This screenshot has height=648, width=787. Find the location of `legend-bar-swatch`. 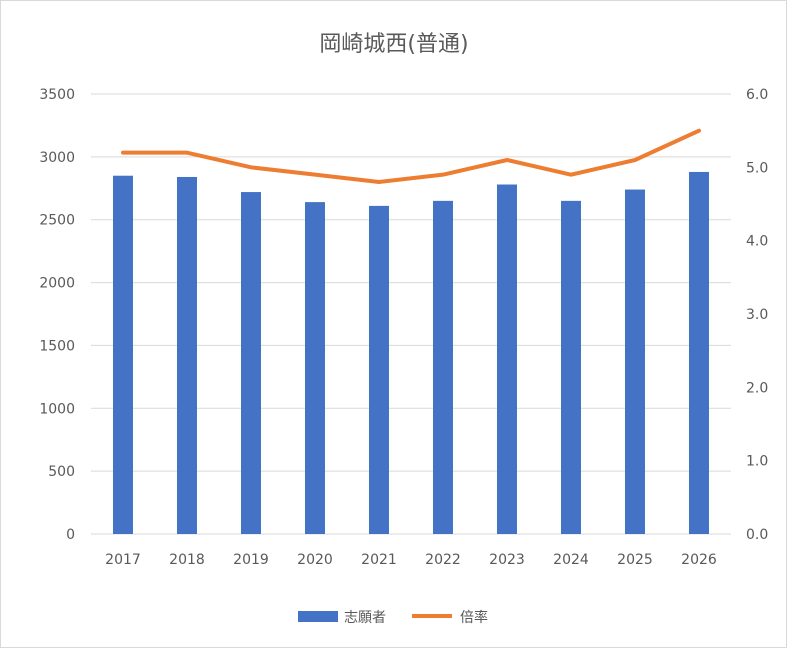

legend-bar-swatch is located at coordinates (318, 616).